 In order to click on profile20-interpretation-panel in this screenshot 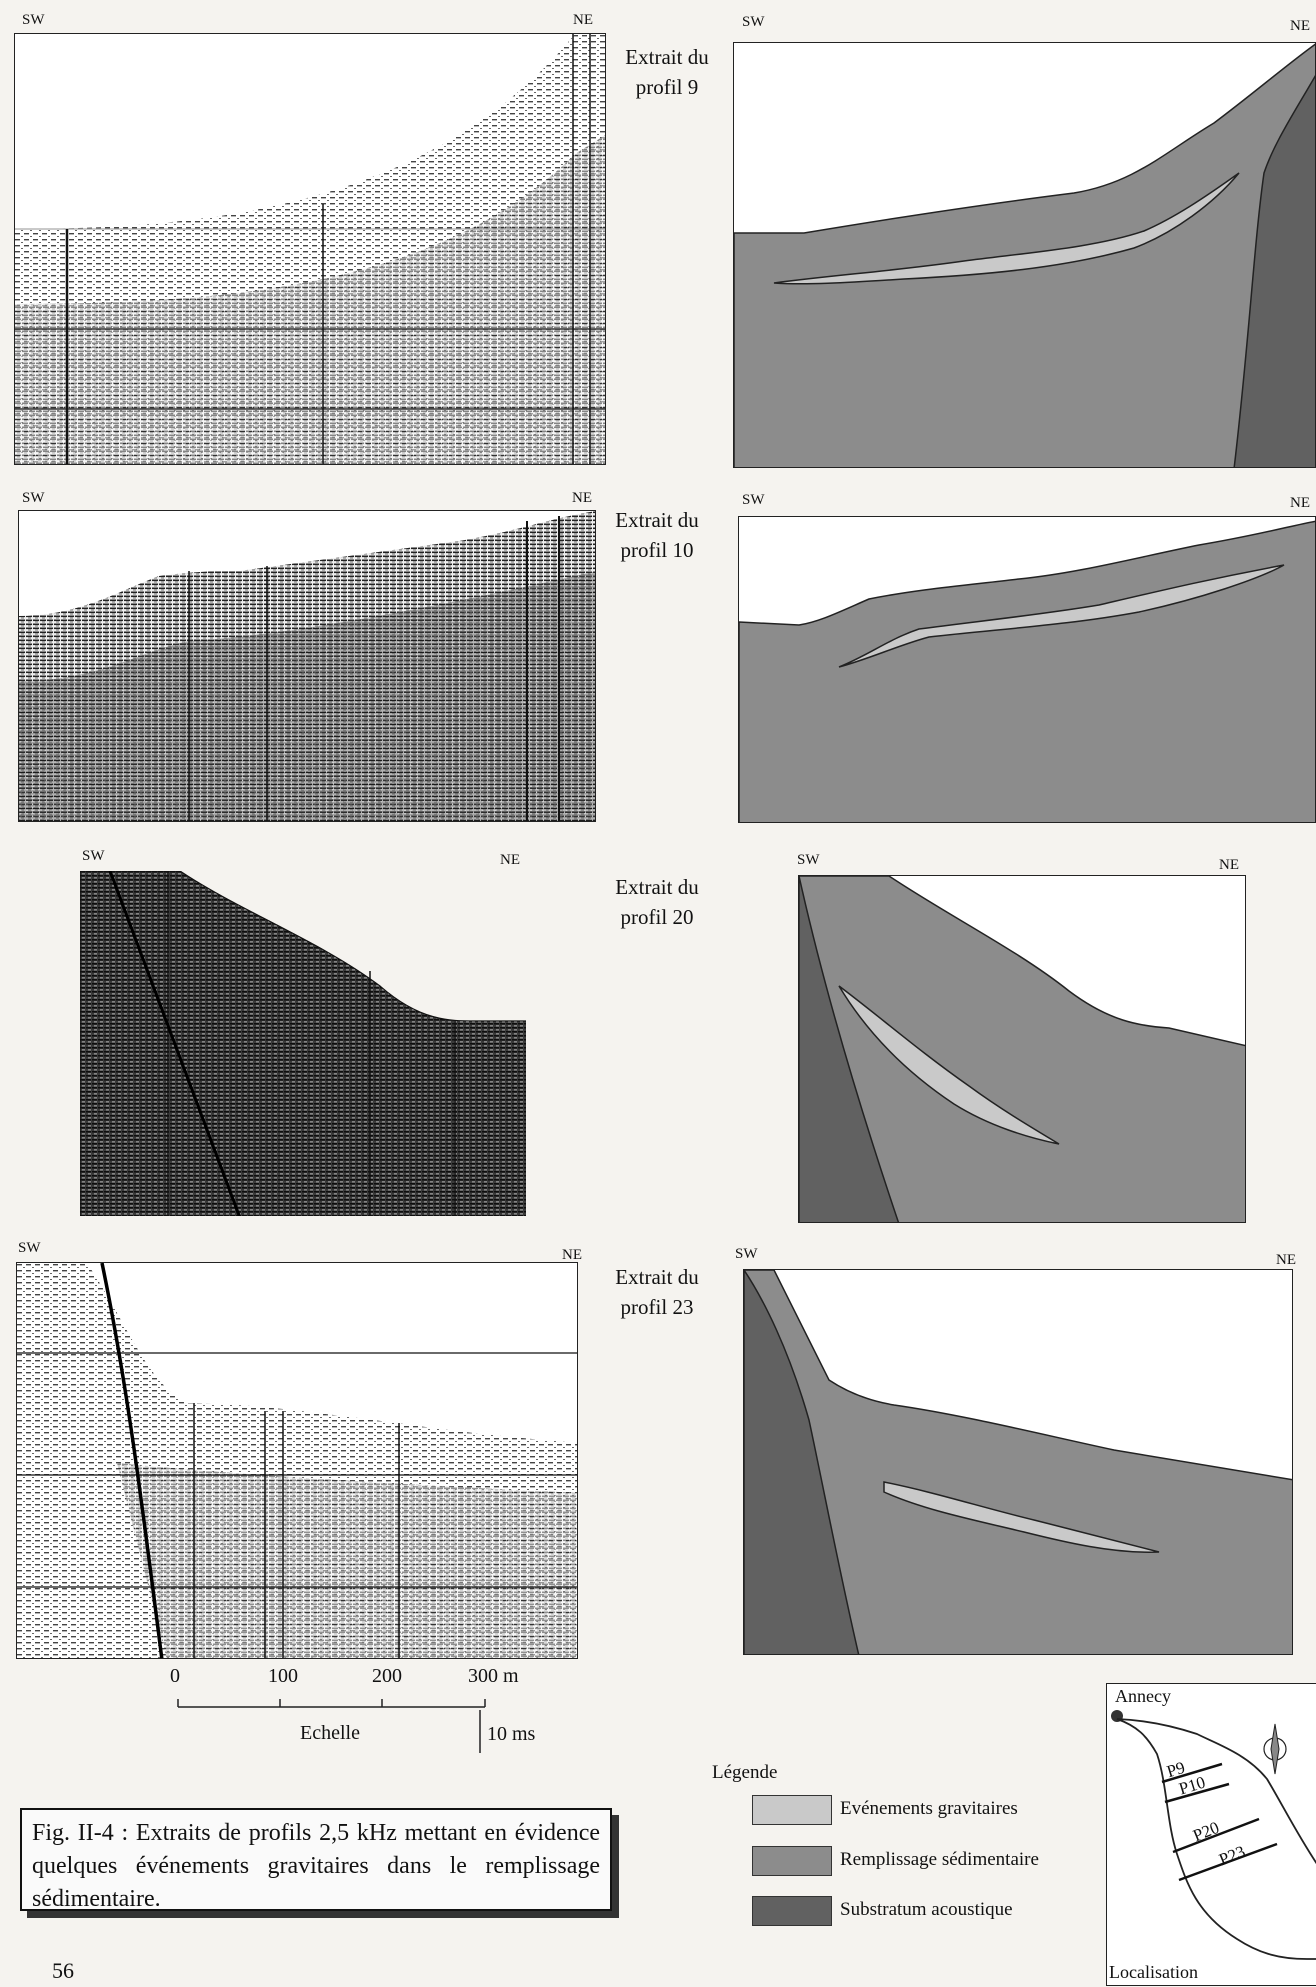, I will do `click(1022, 1049)`.